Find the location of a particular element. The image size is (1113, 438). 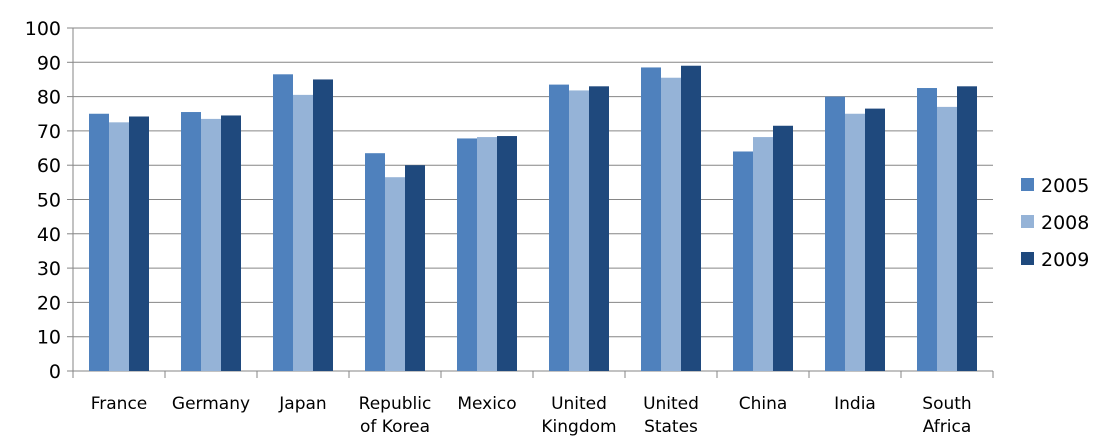

legend-swatch-2009 is located at coordinates (1027, 258).